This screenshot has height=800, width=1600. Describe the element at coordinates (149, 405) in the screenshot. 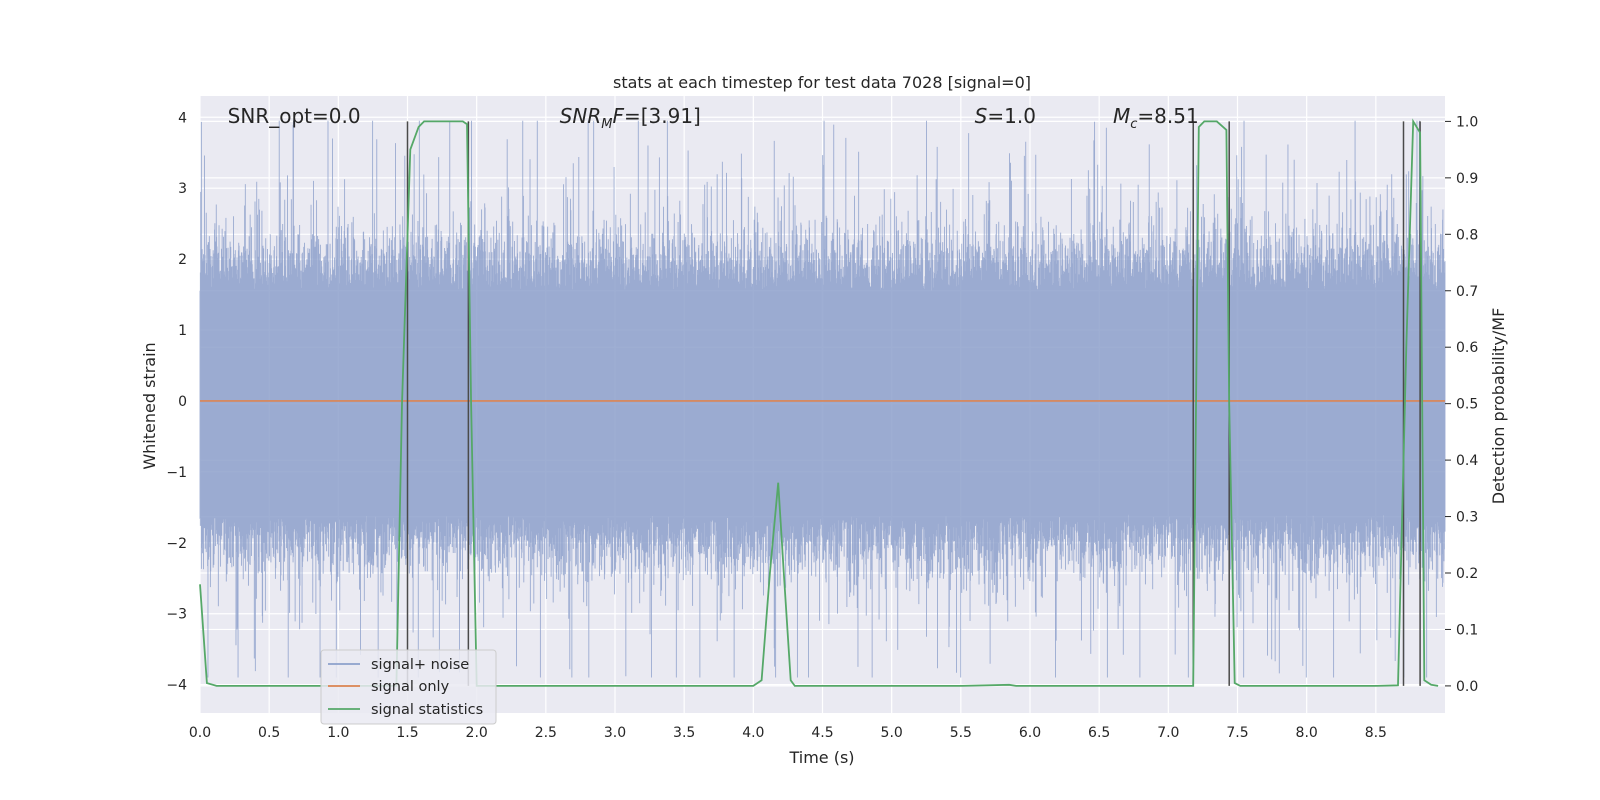

I see `y-axis-label: Whitened strain` at that location.